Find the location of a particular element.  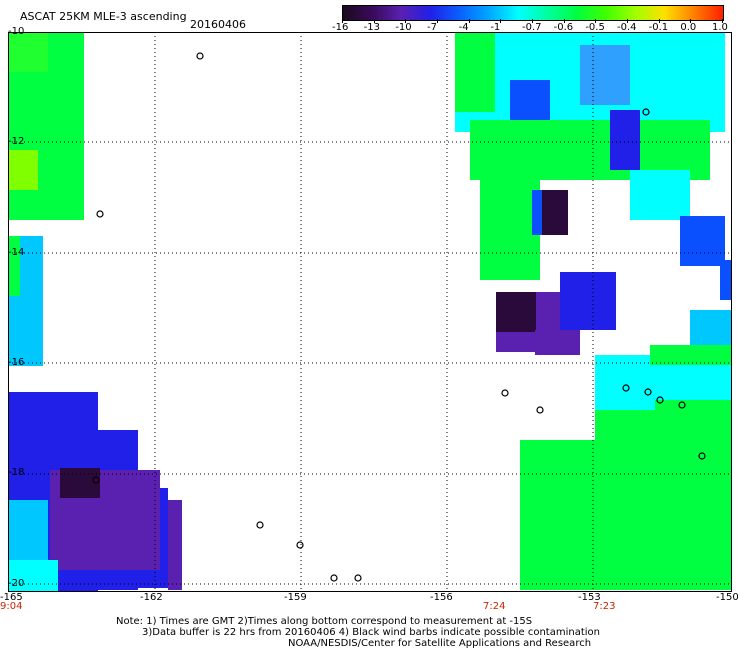

colorbar-label: -0.4 is located at coordinates (627, 27).